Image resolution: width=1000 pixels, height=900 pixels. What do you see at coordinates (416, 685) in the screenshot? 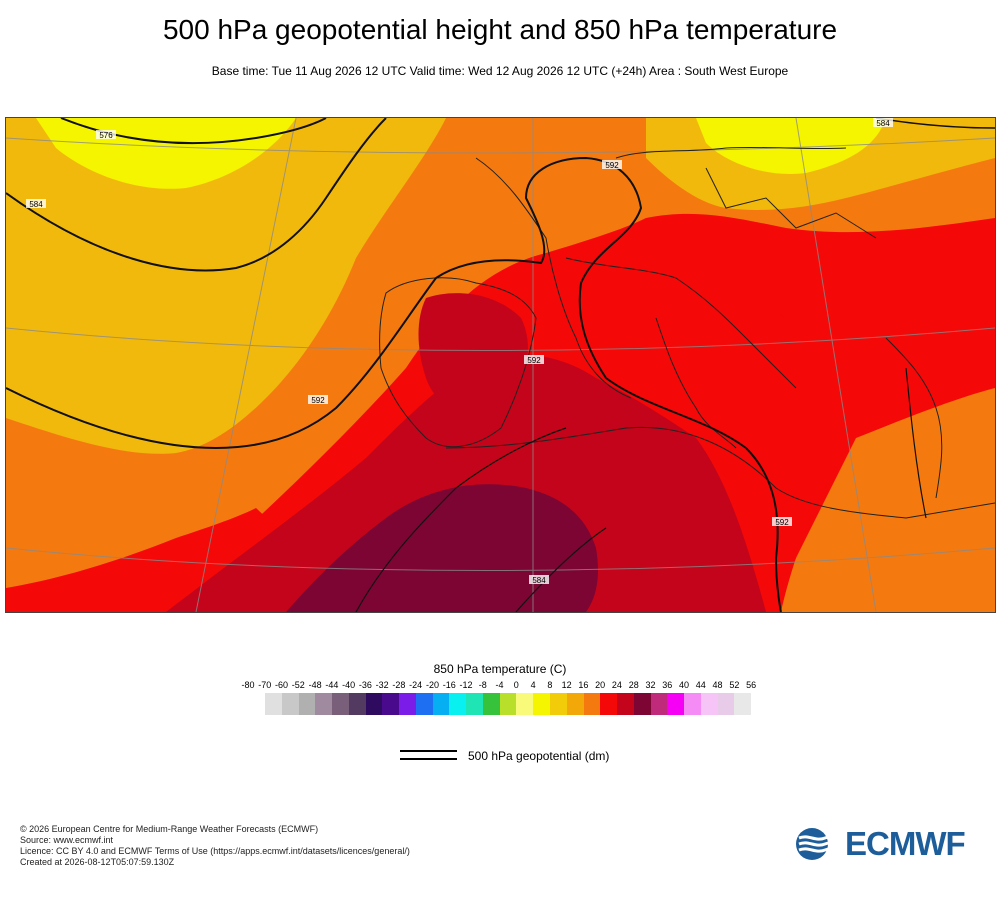
I see `colorbar-tick-label: -24` at bounding box center [416, 685].